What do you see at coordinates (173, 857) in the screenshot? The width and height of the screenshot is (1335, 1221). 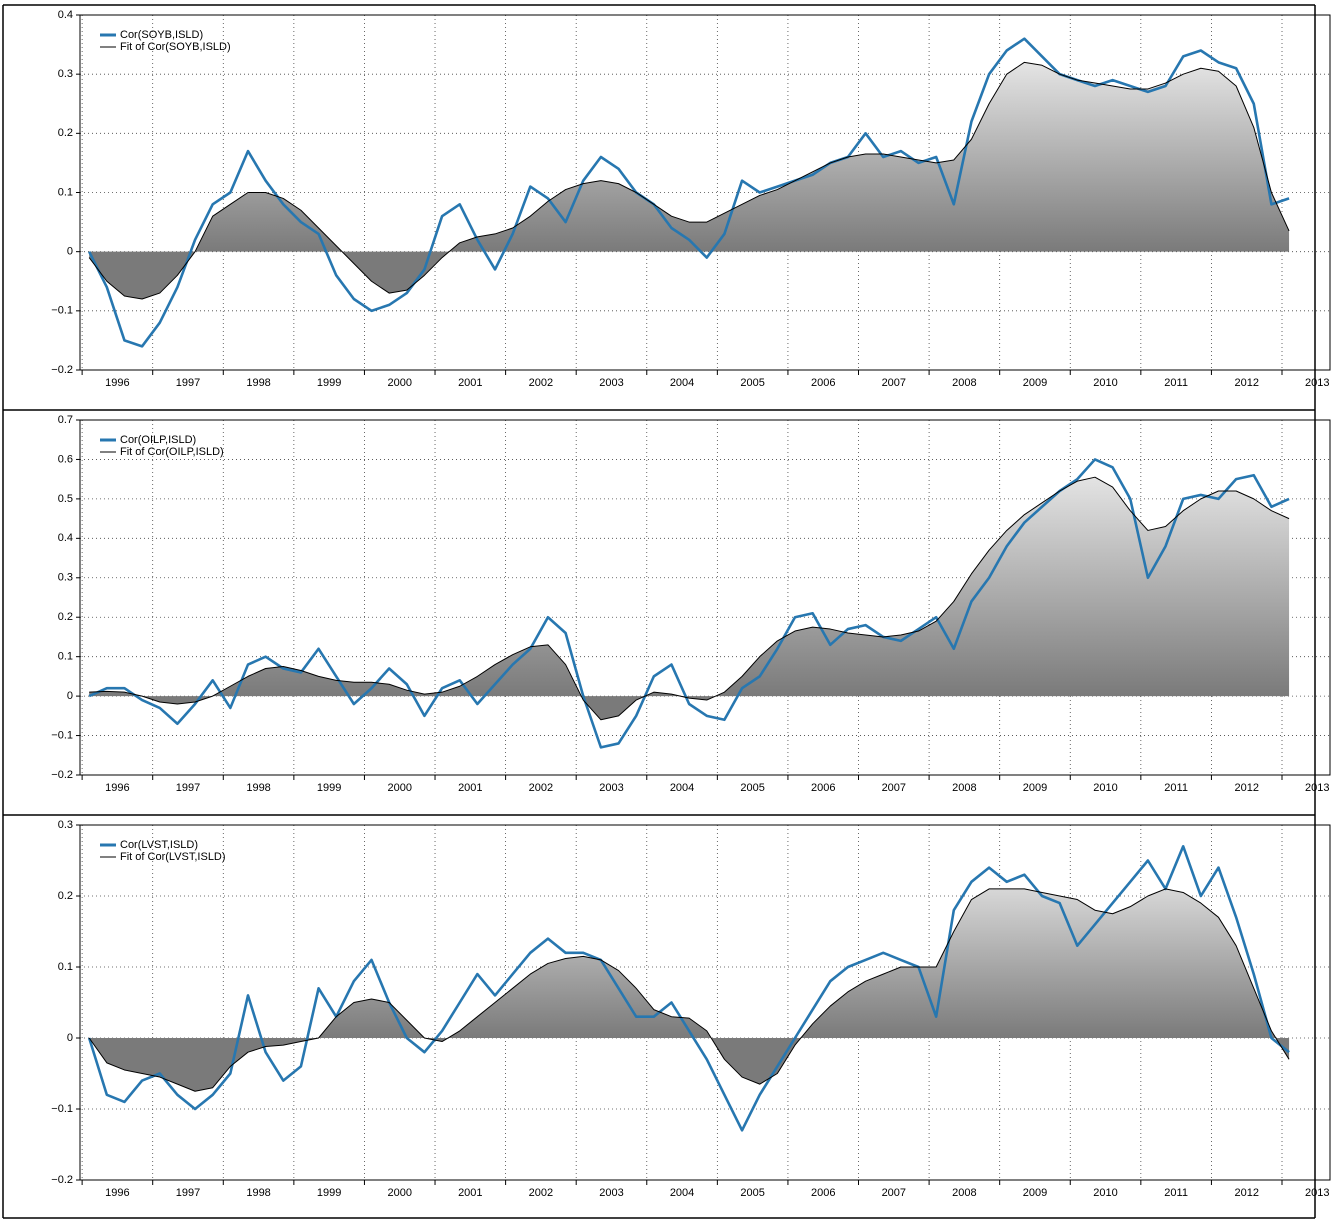 I see `legend-label: Fit of Cor(LVST,ISLD)` at bounding box center [173, 857].